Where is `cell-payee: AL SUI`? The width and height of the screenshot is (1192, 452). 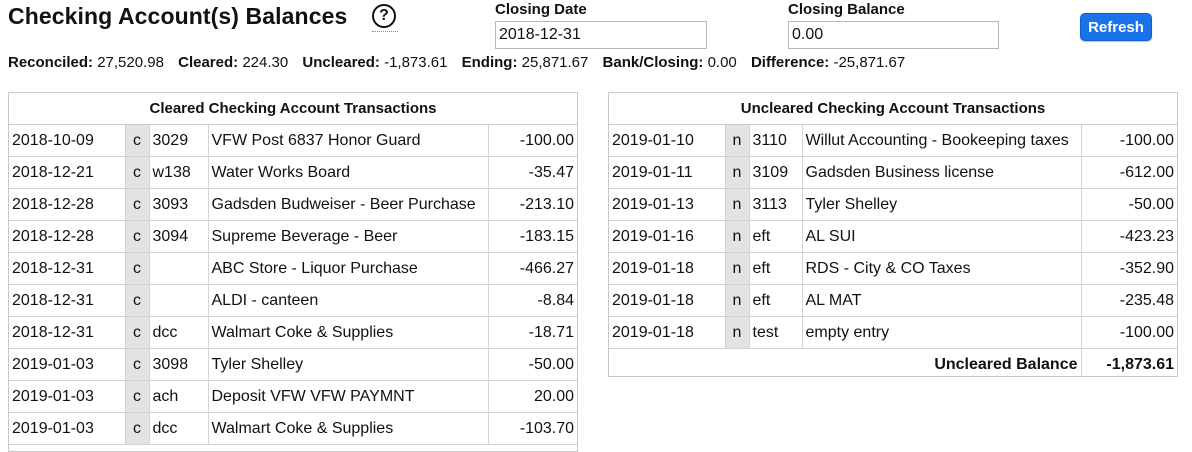 cell-payee: AL SUI is located at coordinates (942, 236).